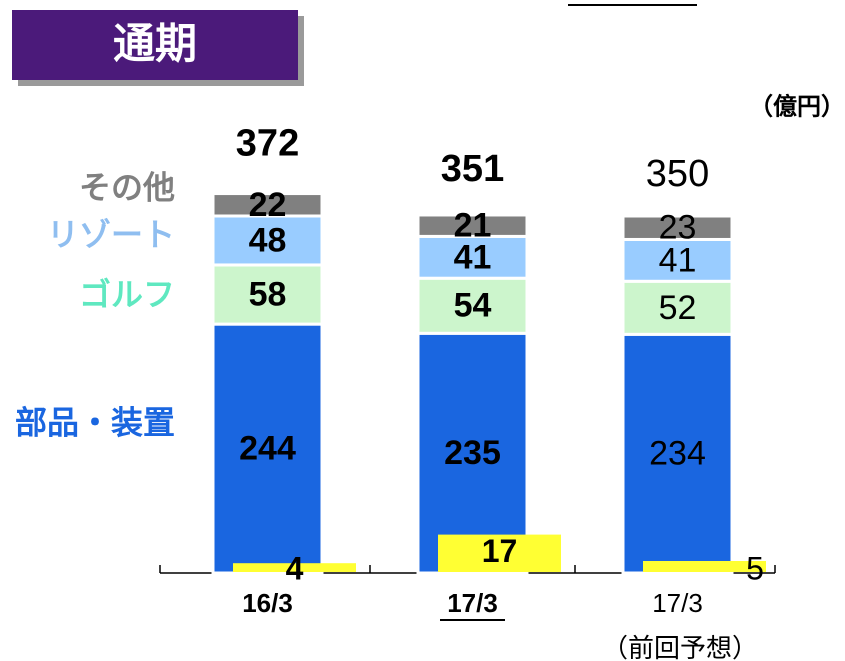 Image resolution: width=845 pixels, height=661 pixels. I want to click on value-label: 48, so click(268, 240).